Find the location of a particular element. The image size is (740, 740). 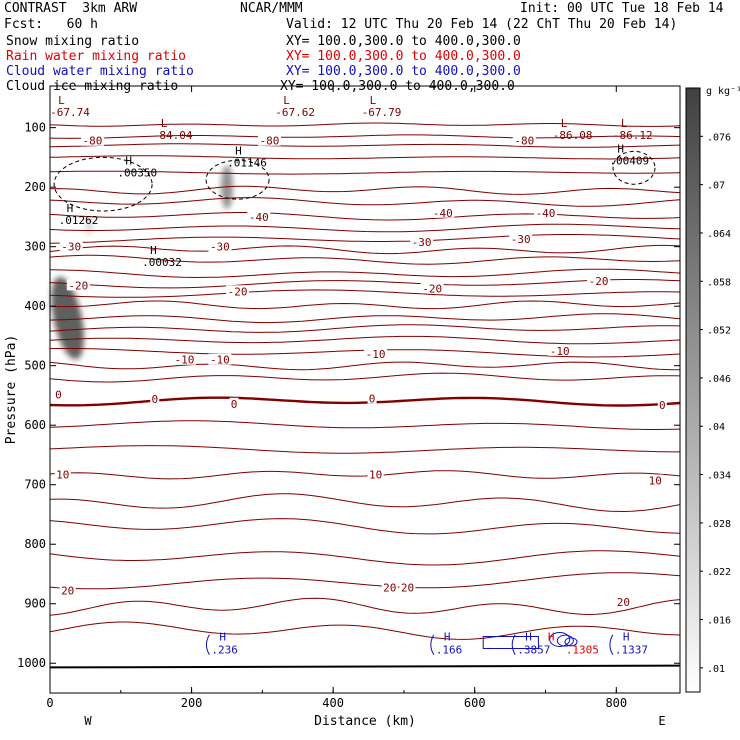

org-label: NCAR/MMM is located at coordinates (271, 8).